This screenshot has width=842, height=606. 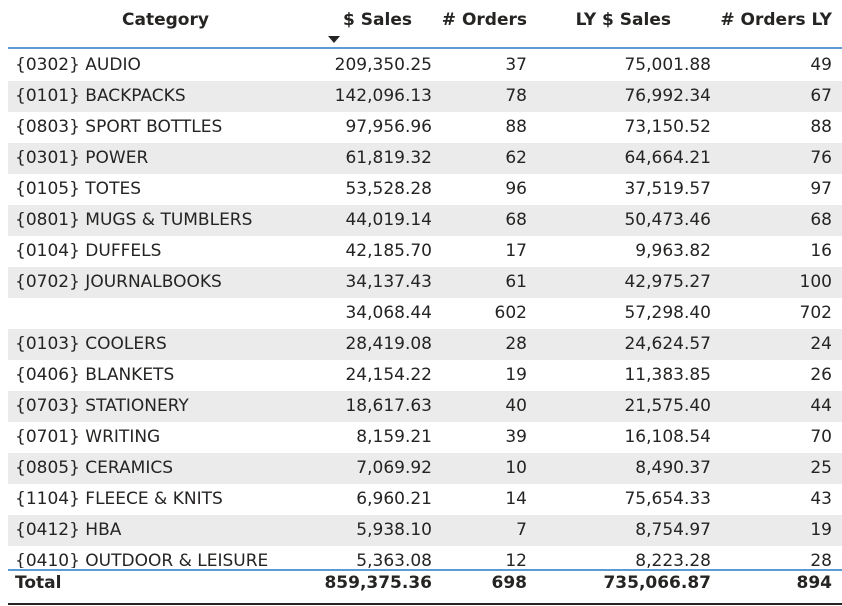 What do you see at coordinates (165, 20) in the screenshot?
I see `column-header-category: Category` at bounding box center [165, 20].